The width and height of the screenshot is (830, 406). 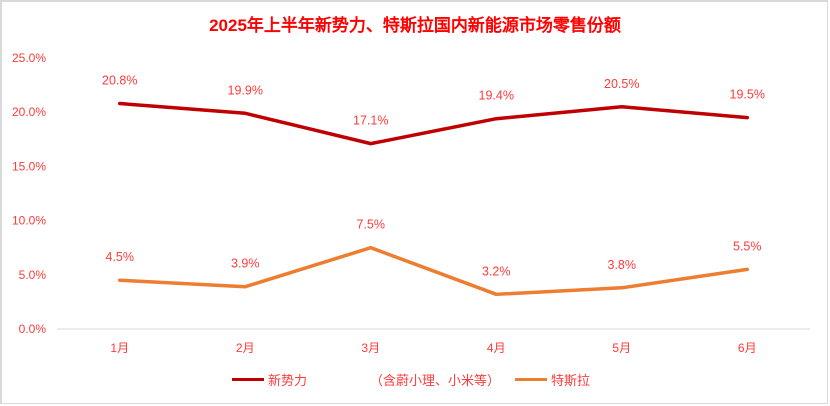 I want to click on x-tick-label: 2月, so click(x=245, y=348).